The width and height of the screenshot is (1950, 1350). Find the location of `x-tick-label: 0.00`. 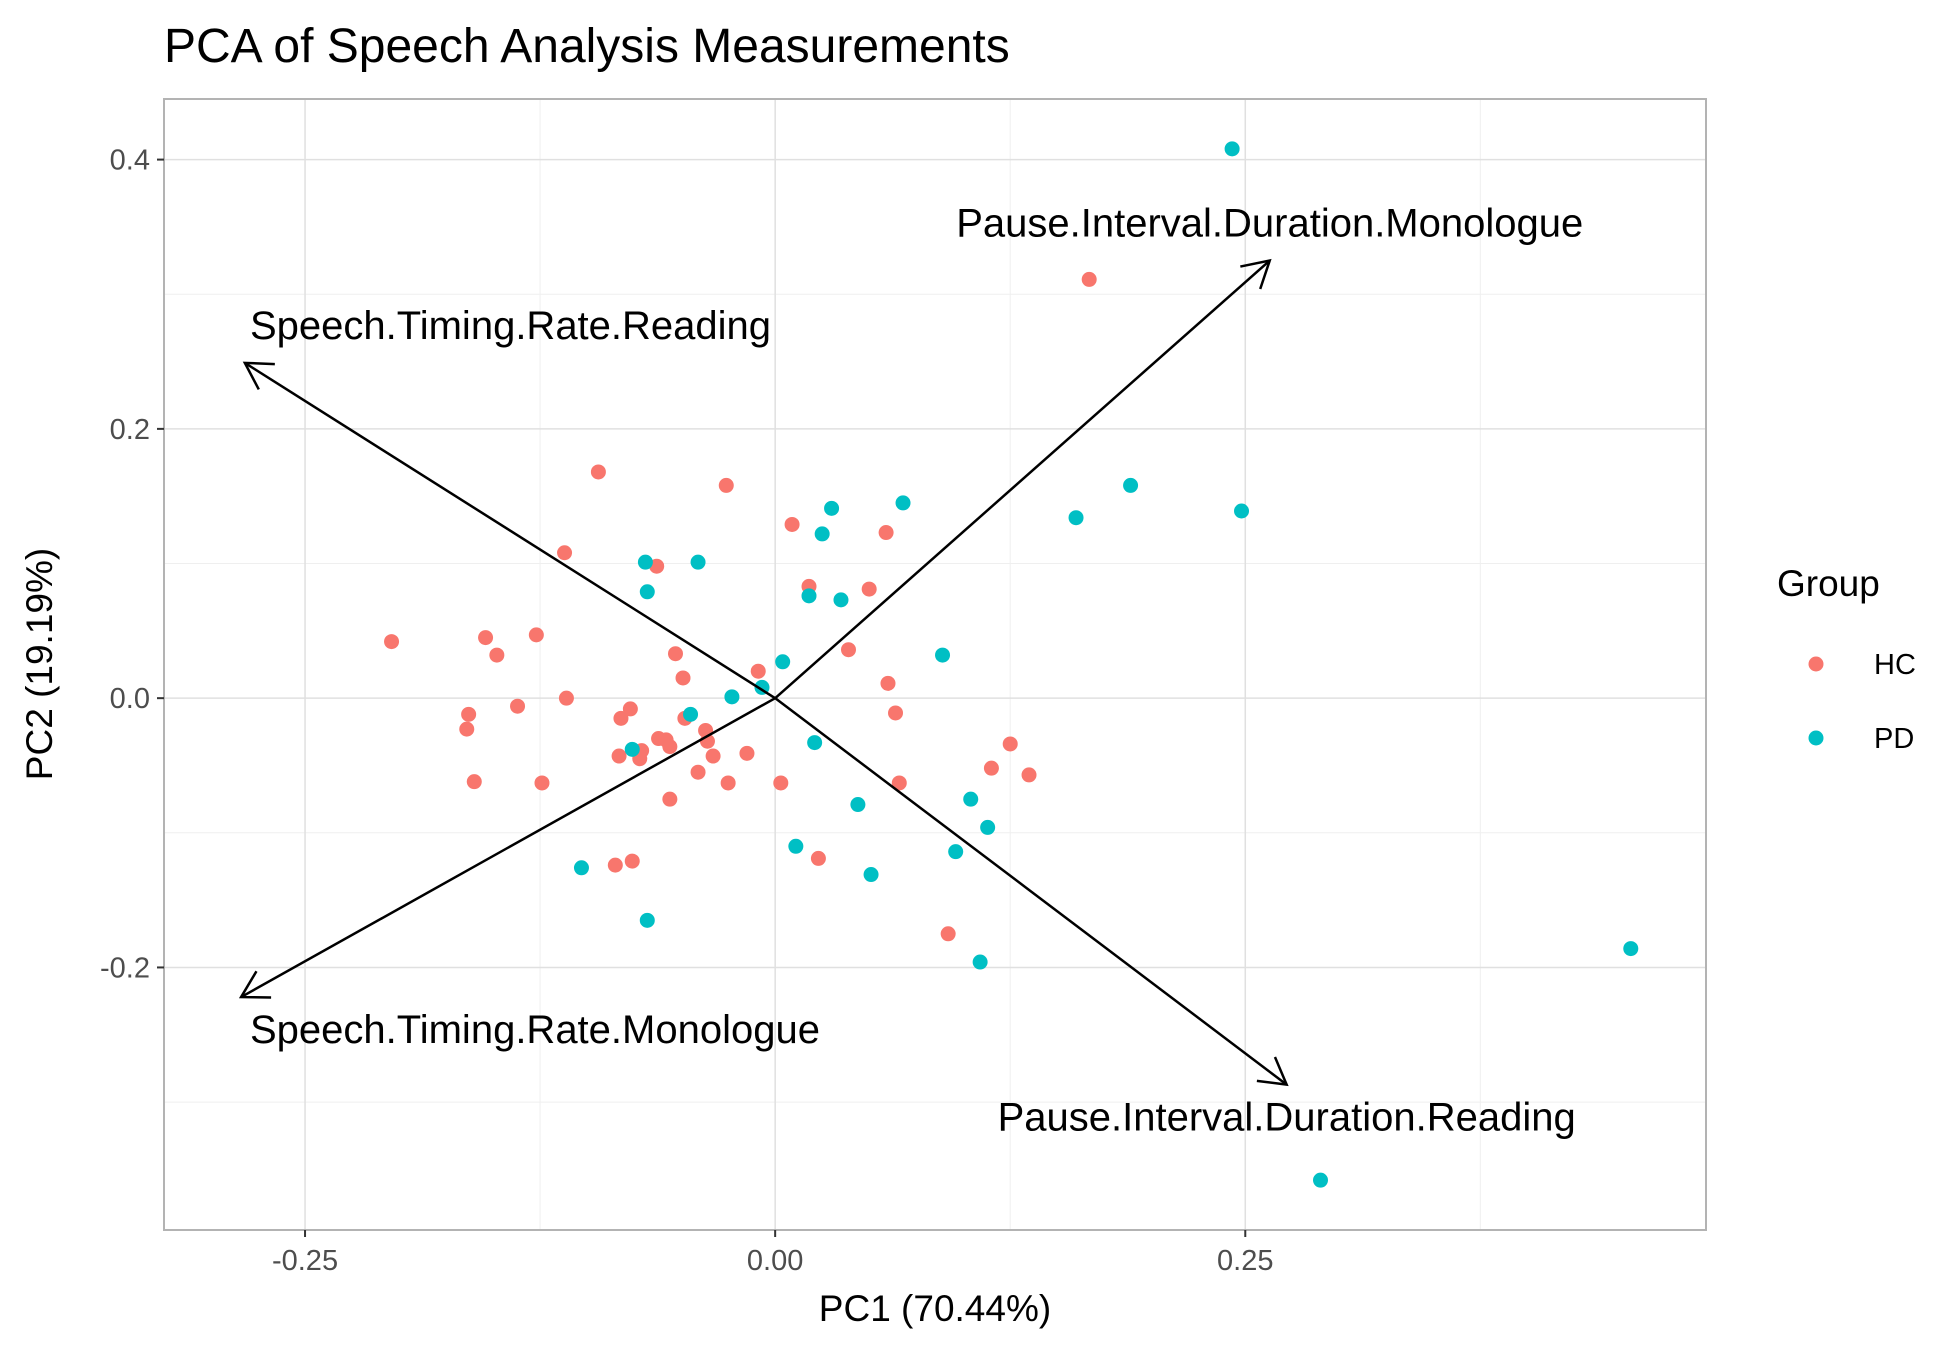

x-tick-label: 0.00 is located at coordinates (775, 1261).